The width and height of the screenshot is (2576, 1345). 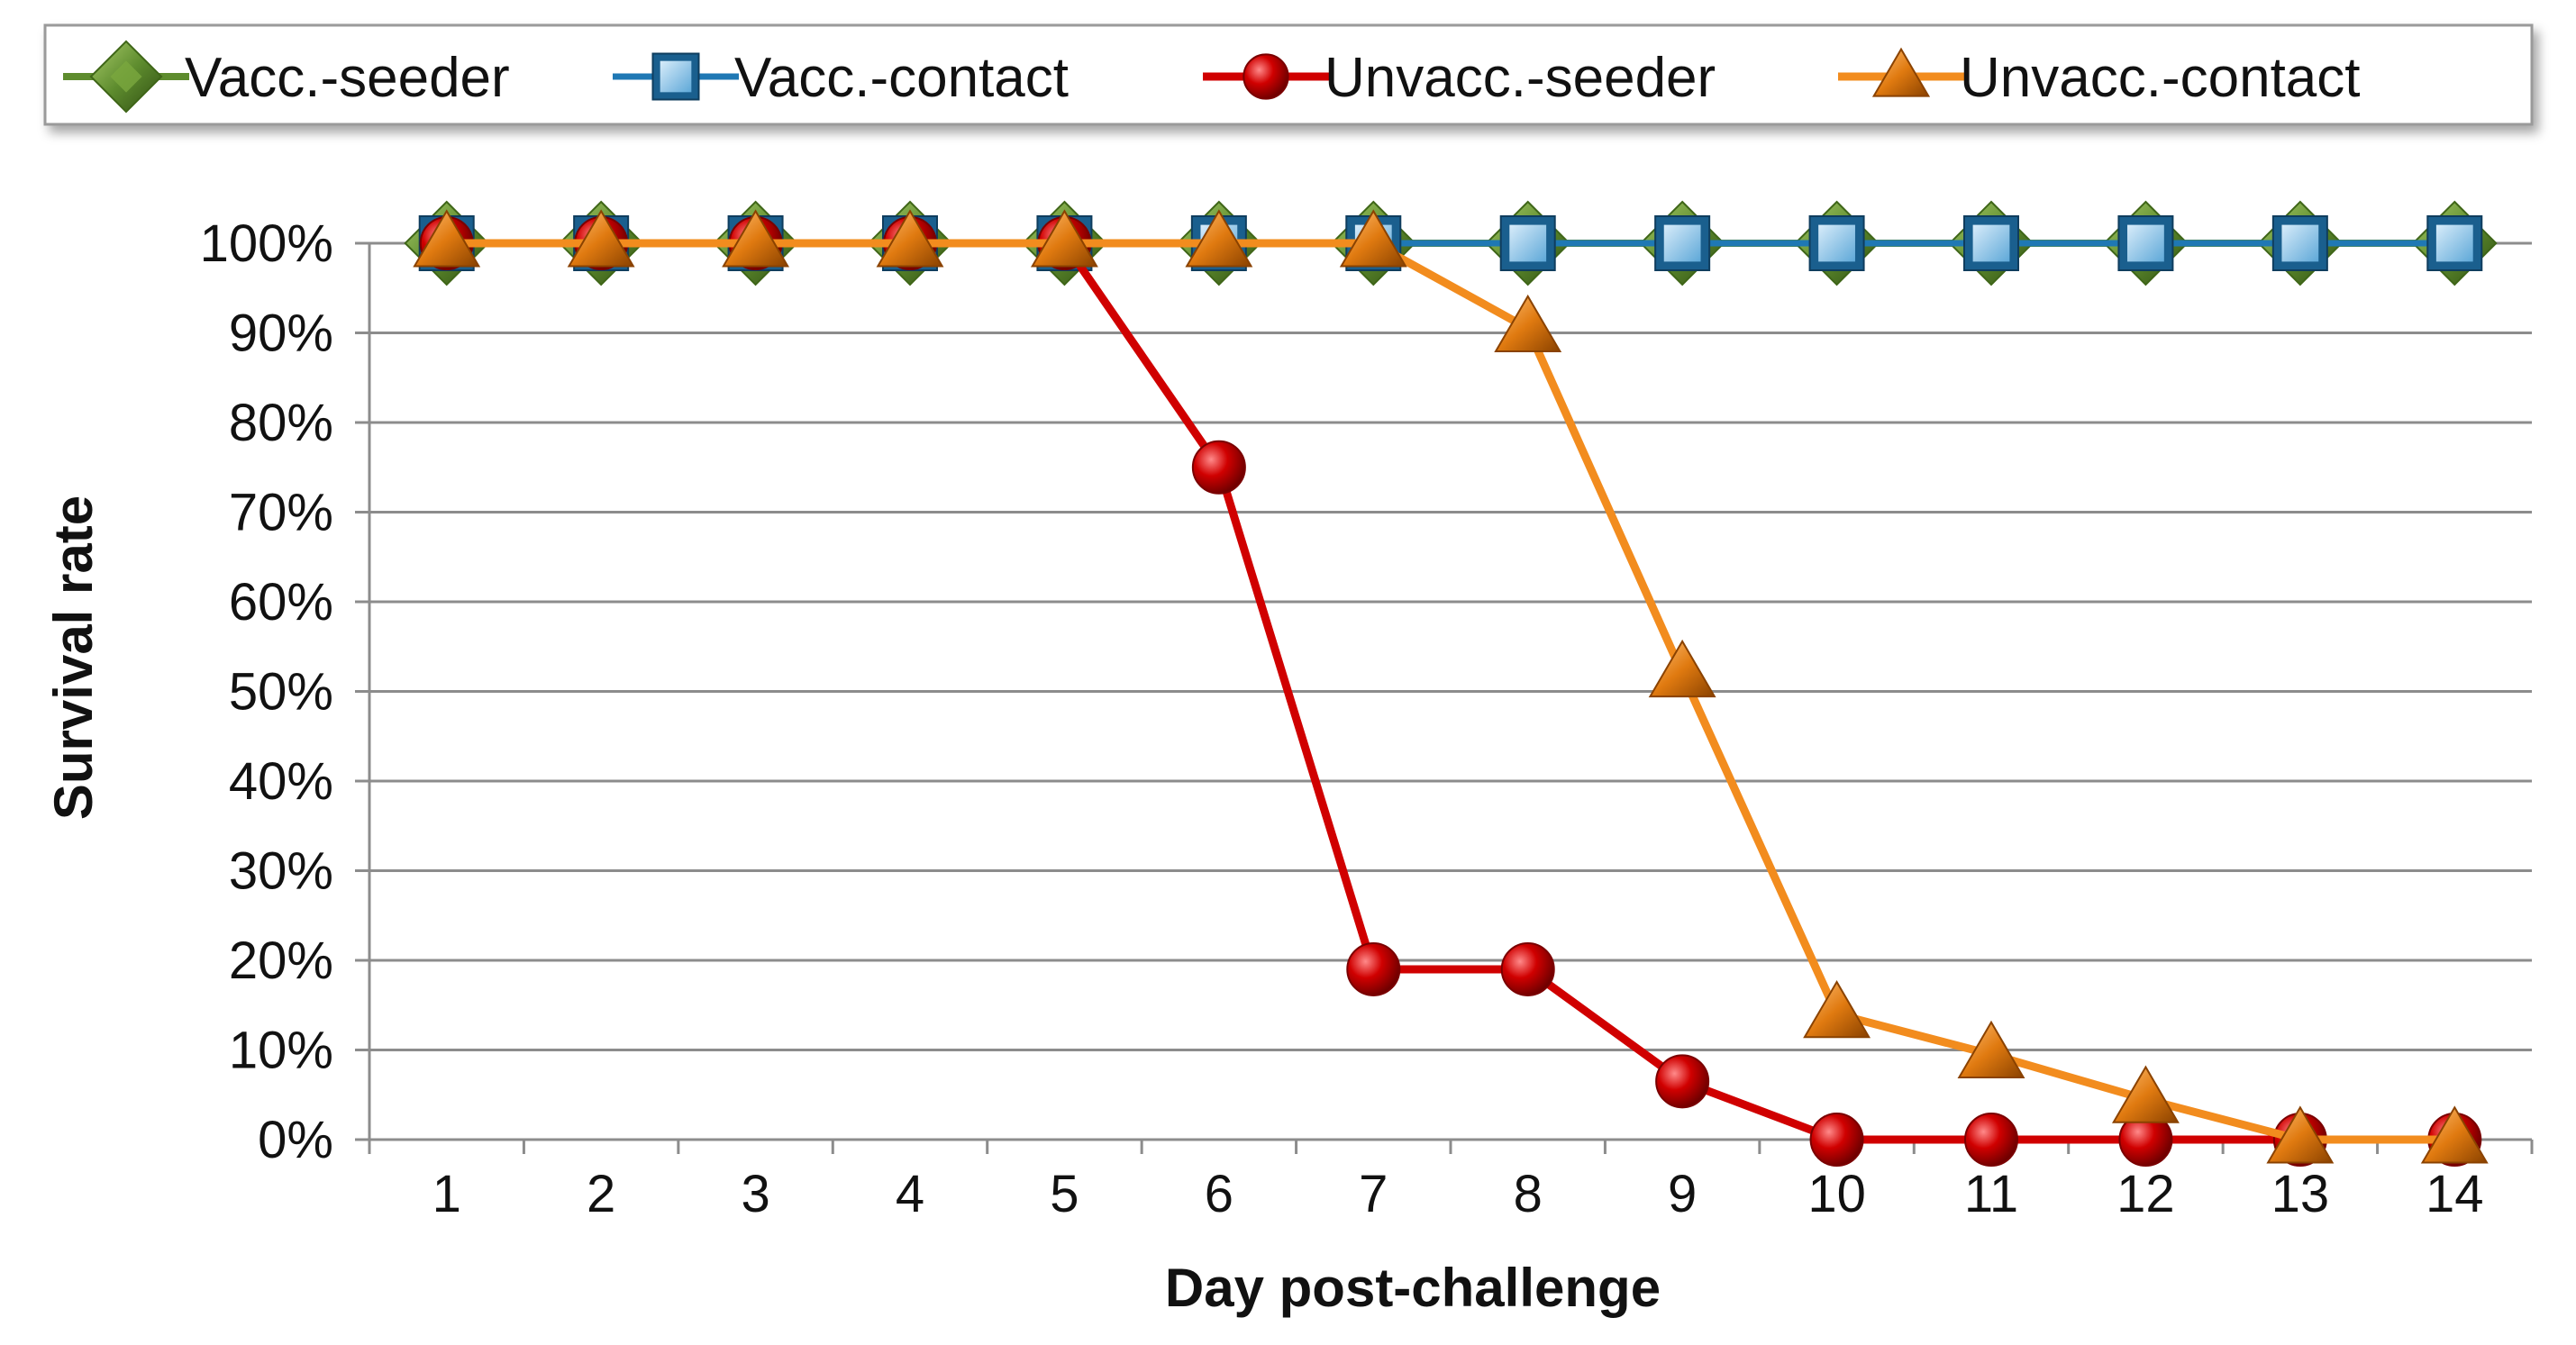 What do you see at coordinates (2455, 1194) in the screenshot?
I see `x-tick-label: 14` at bounding box center [2455, 1194].